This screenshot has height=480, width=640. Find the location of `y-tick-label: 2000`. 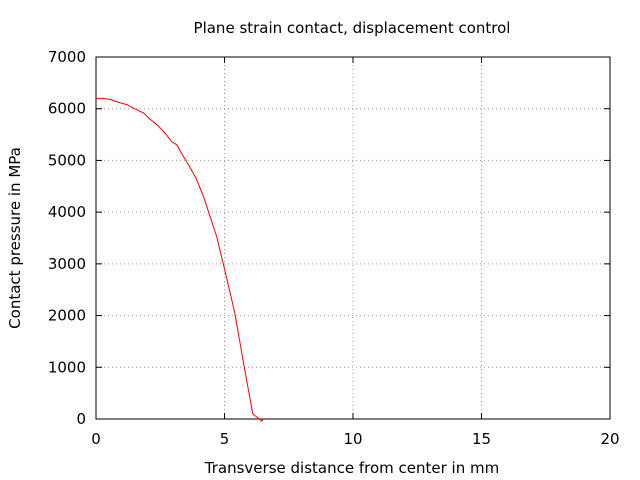

y-tick-label: 2000 is located at coordinates (67, 316).